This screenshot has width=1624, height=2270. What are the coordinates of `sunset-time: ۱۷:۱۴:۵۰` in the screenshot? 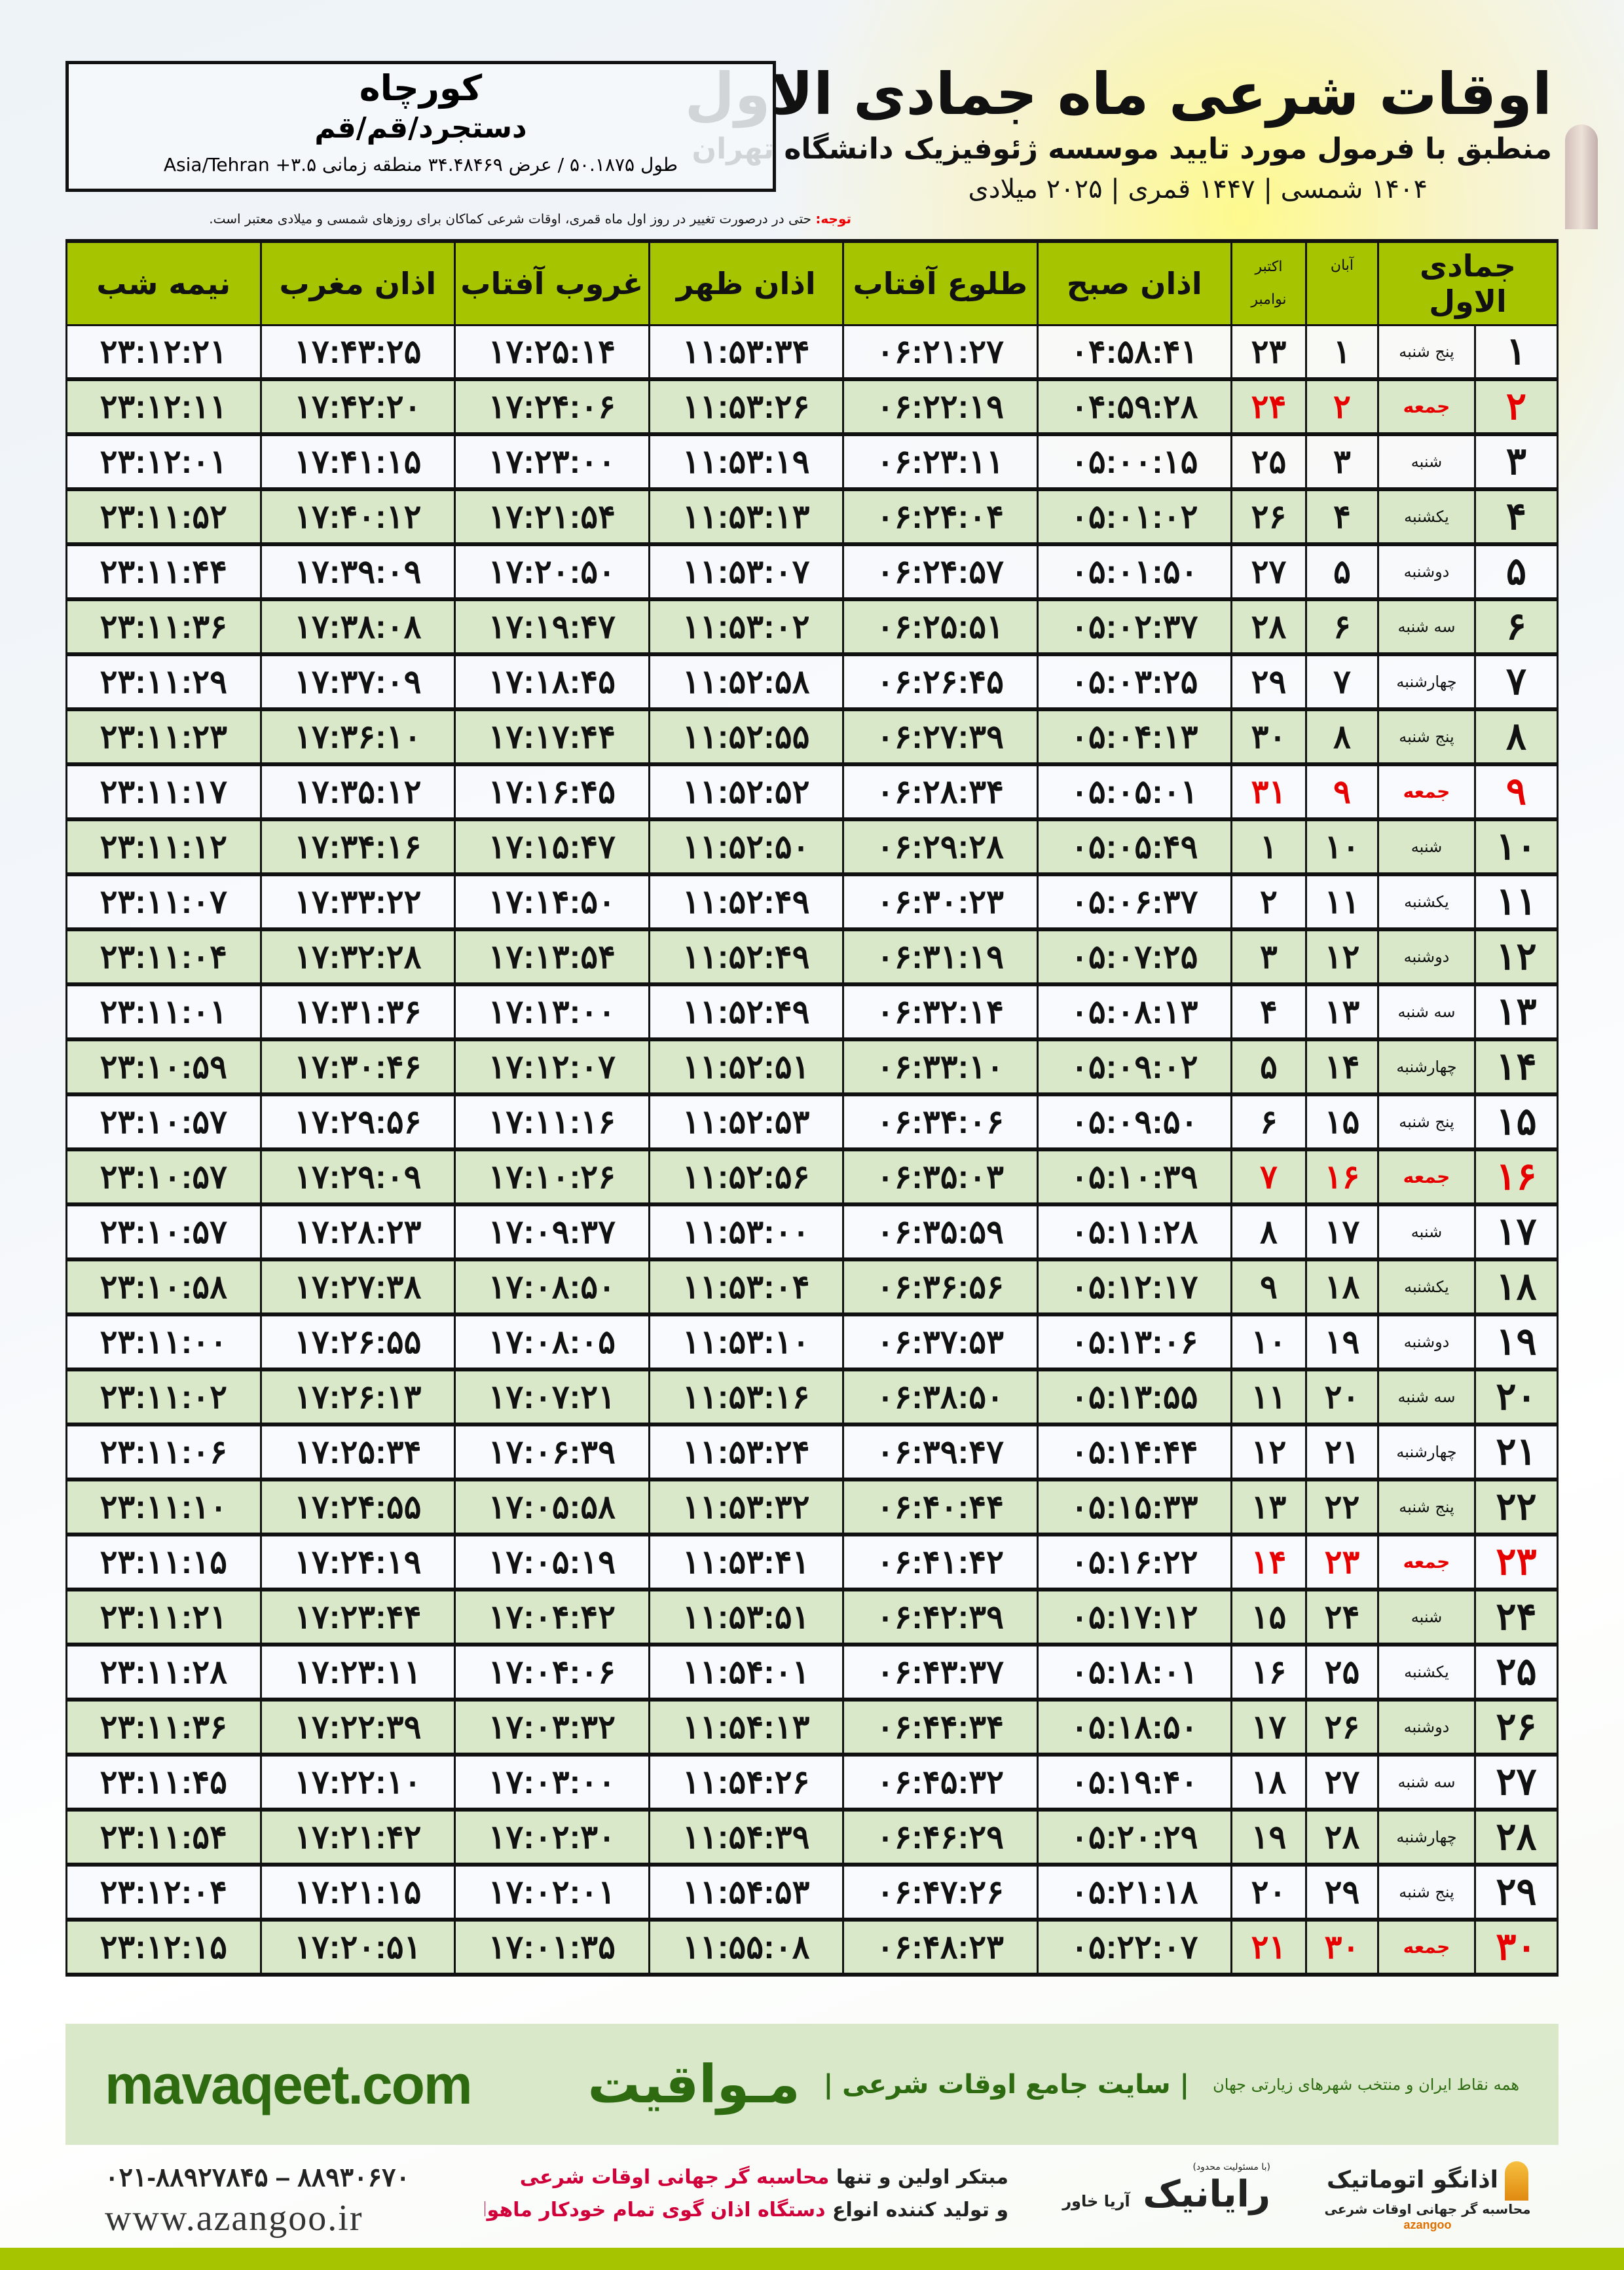 It's located at (552, 902).